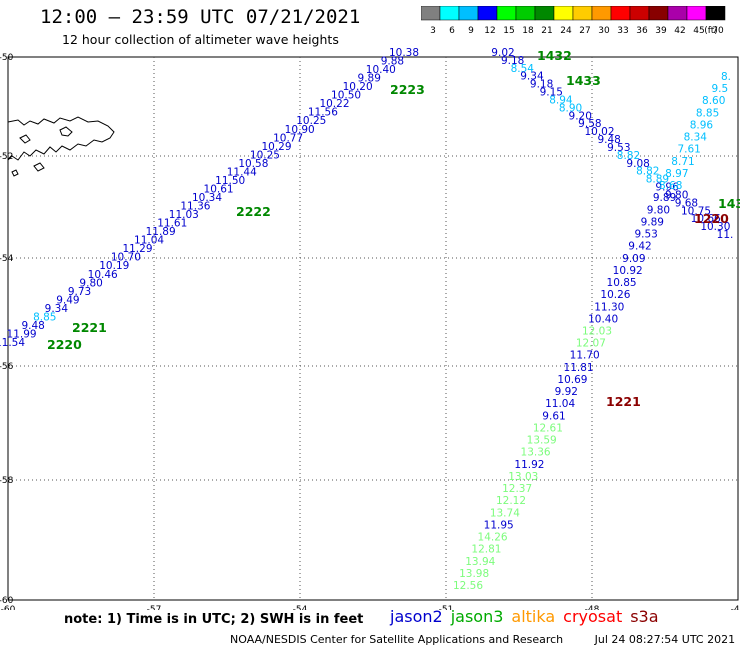 The width and height of the screenshot is (740, 650). Describe the element at coordinates (126, 258) in the screenshot. I see `swh-value: 10.70` at that location.